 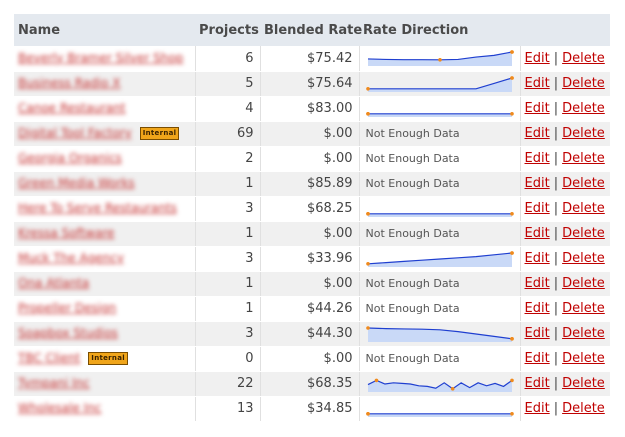 I want to click on projects-count: 0, so click(x=228, y=359).